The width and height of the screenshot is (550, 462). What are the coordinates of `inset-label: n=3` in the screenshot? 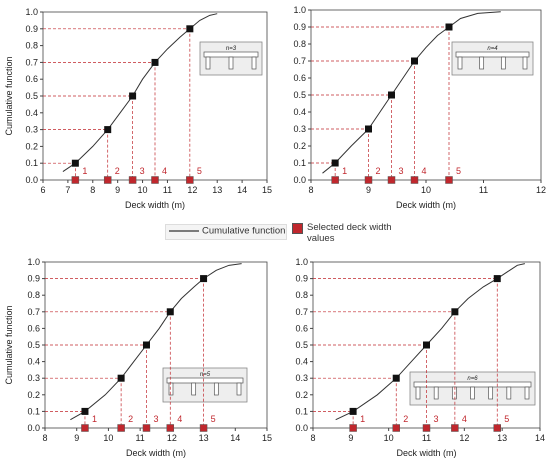 It's located at (231, 49).